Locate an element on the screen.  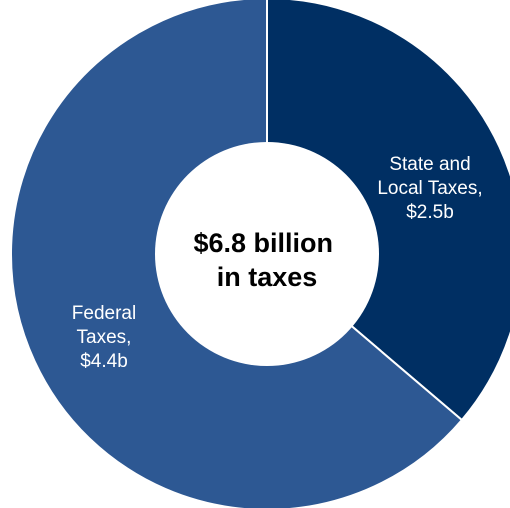
slice-label-federal-taxes: Federal Taxes, $4.4b is located at coordinates (104, 337).